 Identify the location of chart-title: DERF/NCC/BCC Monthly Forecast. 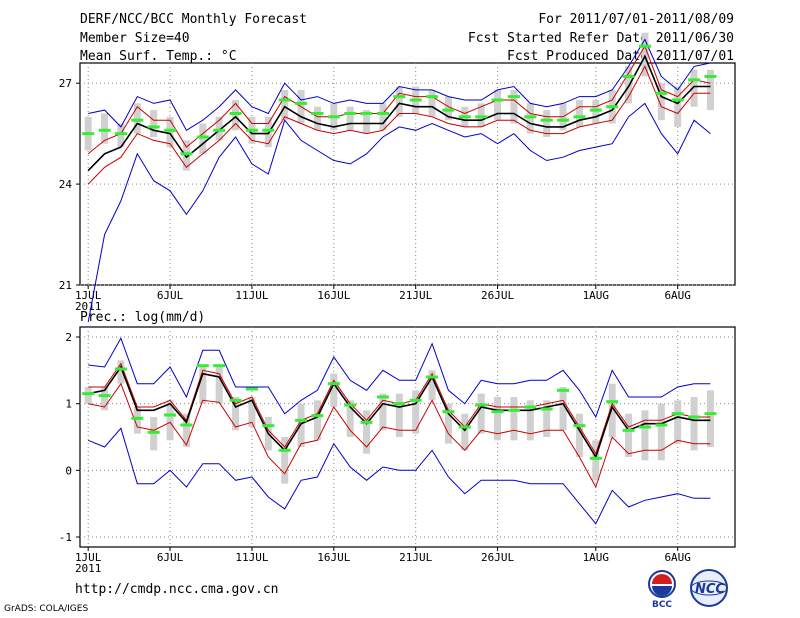
(193, 19).